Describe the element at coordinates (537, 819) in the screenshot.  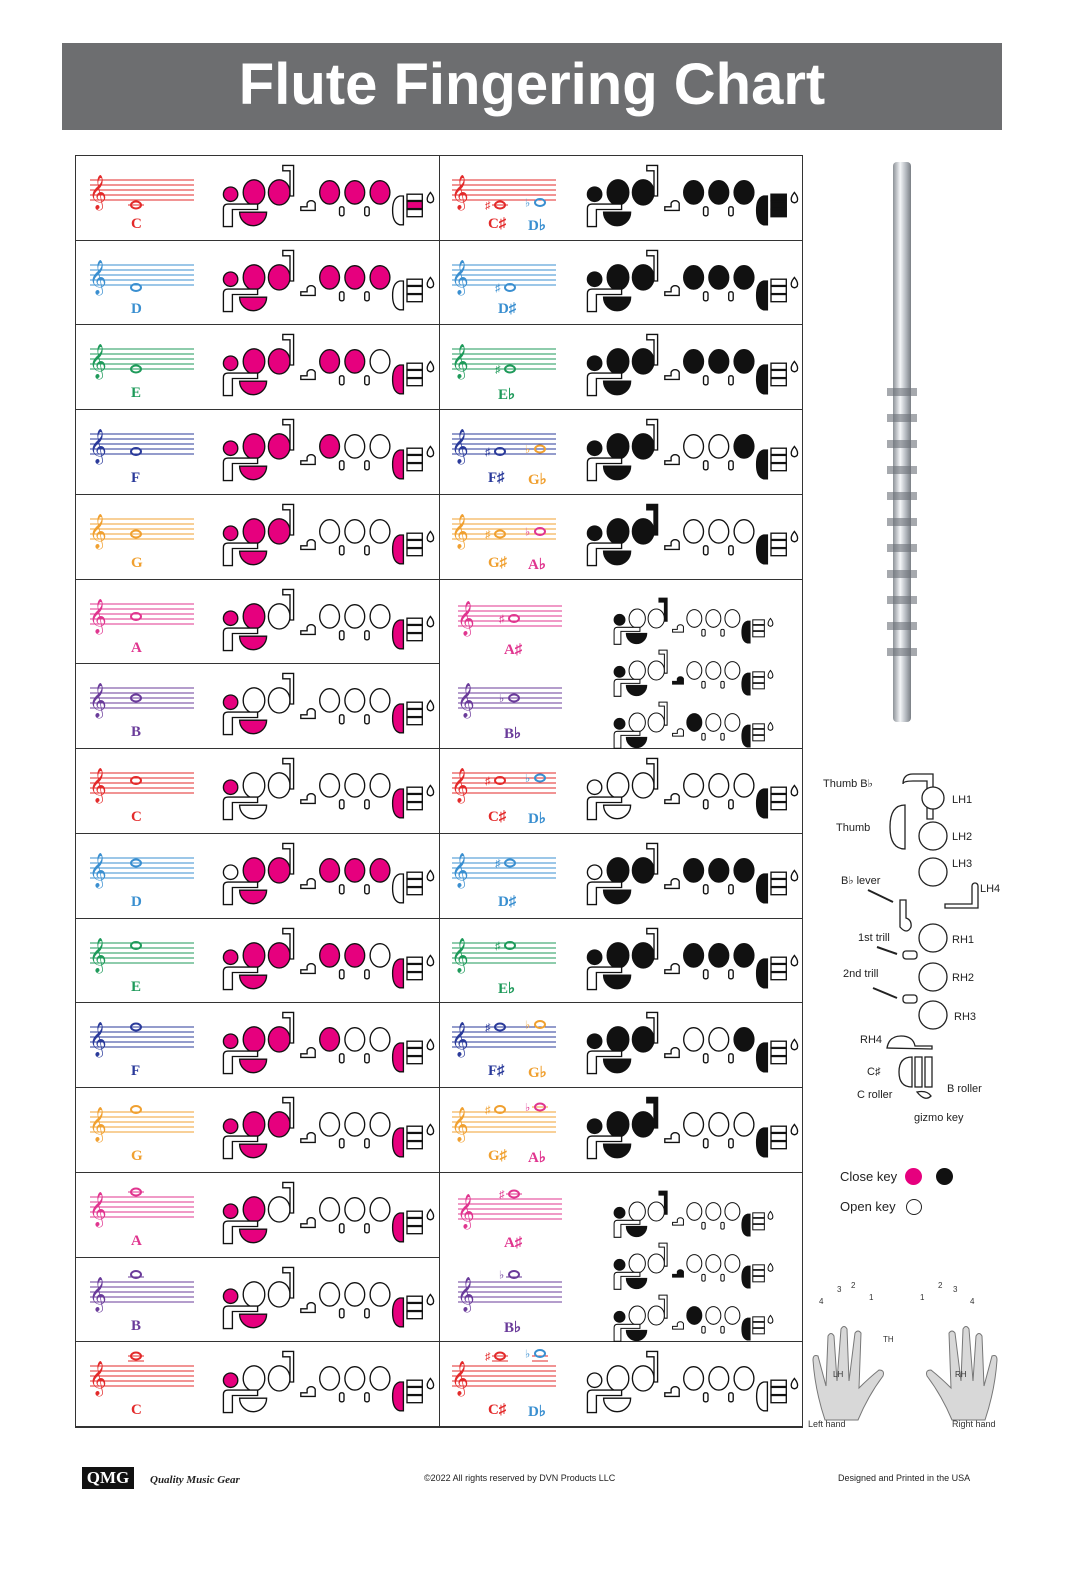
I see `note-name: D♭` at that location.